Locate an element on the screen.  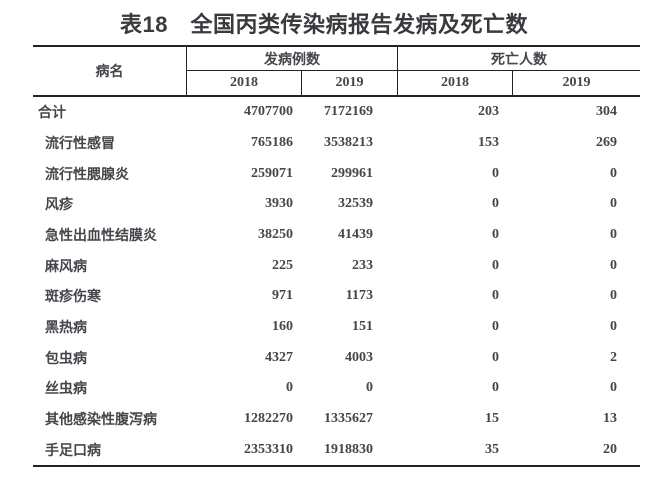
cases-2018-cell: 765186 is located at coordinates (272, 142).